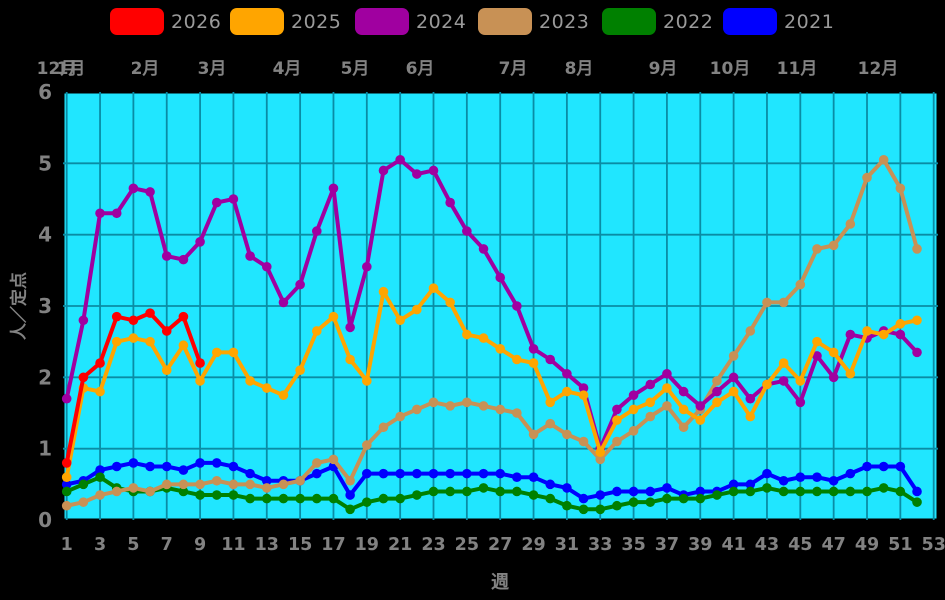 The width and height of the screenshot is (945, 600). I want to click on legend-item-2023: 2023, so click(533, 21).